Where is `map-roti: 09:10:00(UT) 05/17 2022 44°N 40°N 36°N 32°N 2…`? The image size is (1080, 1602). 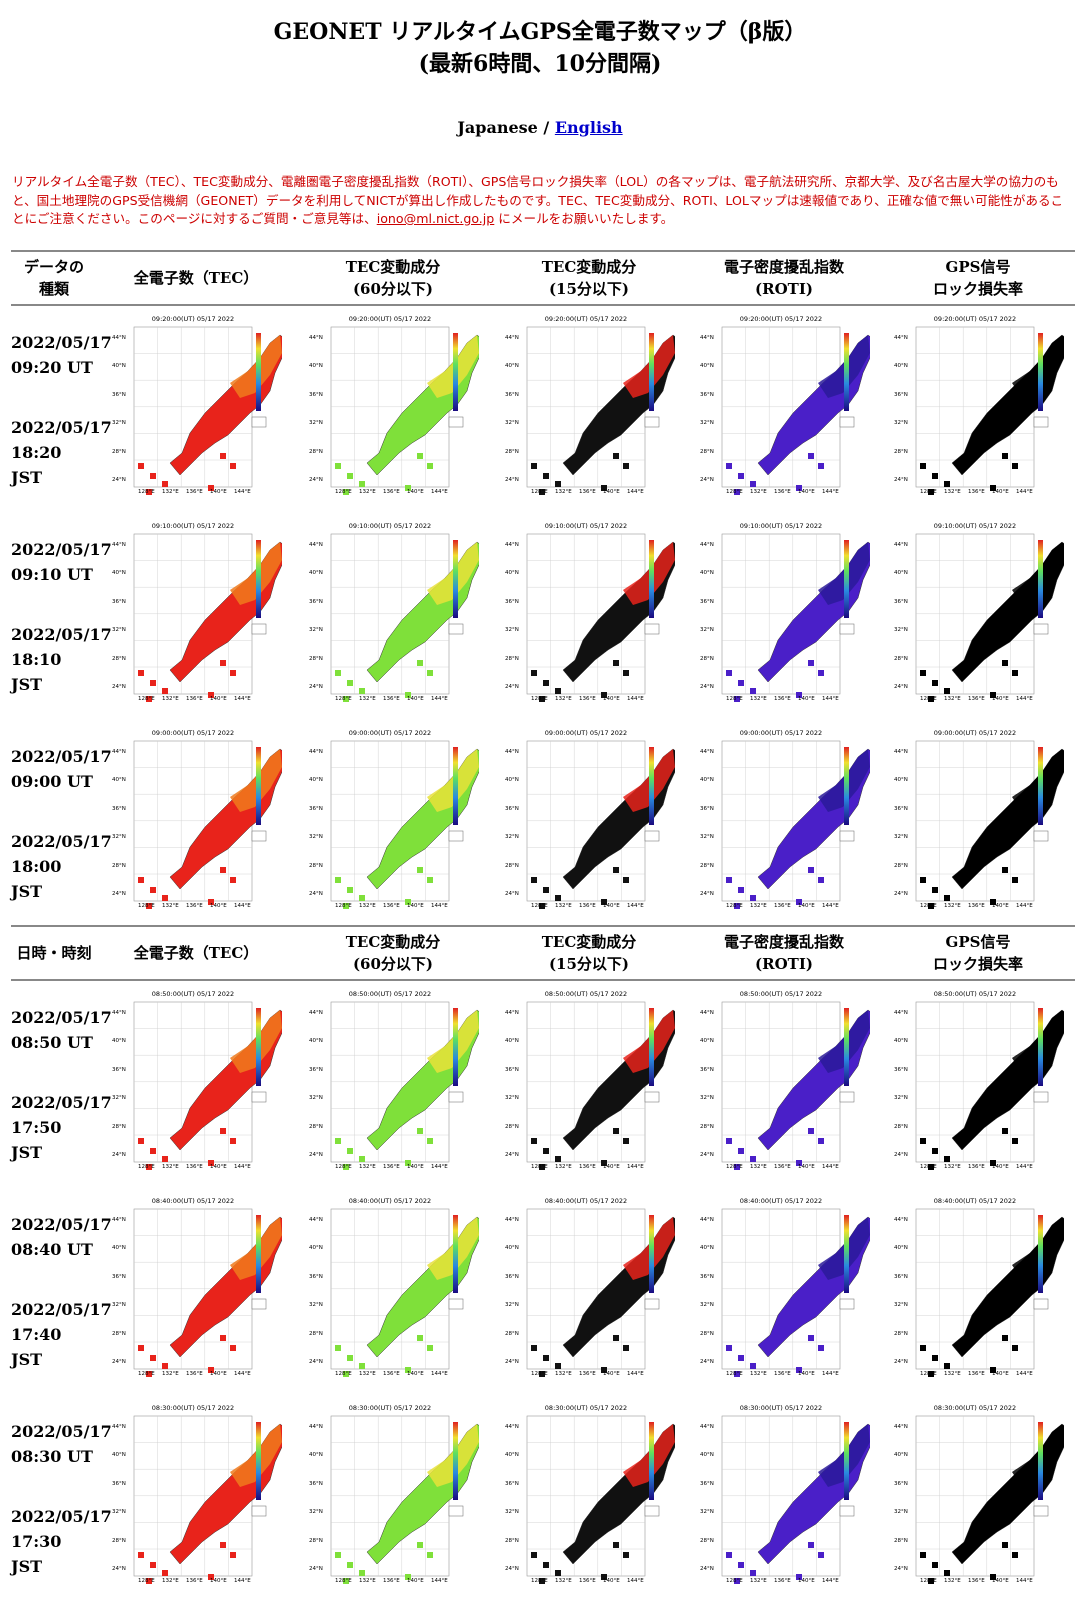
map-roti: 09:10:00(UT) 05/17 2022 44°N 40°N 36°N 32°N 2… is located at coordinates (784, 615).